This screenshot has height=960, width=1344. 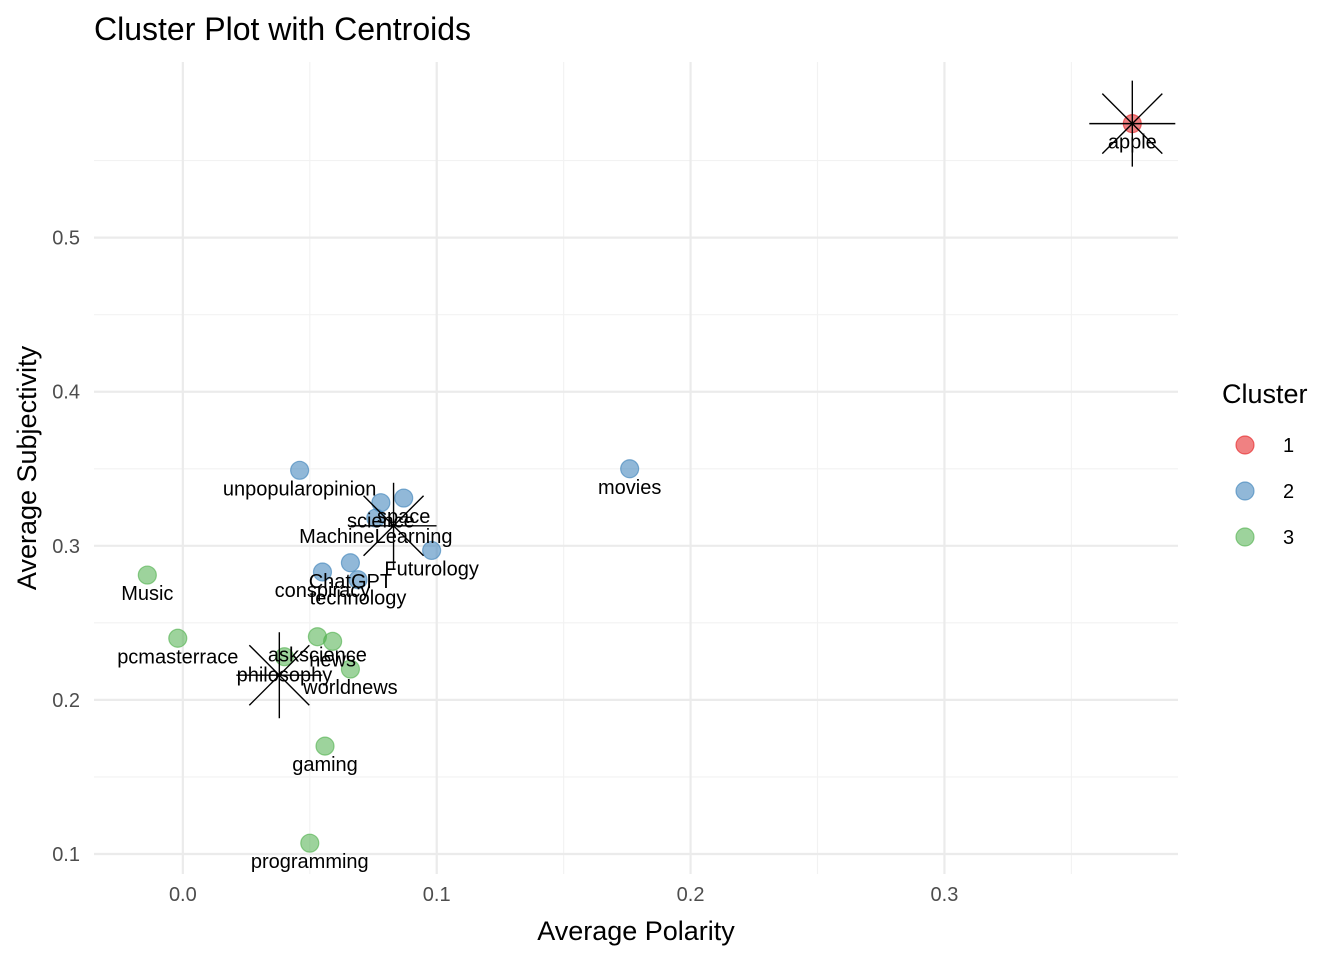 I want to click on point-label-technology: technology, so click(x=358, y=599).